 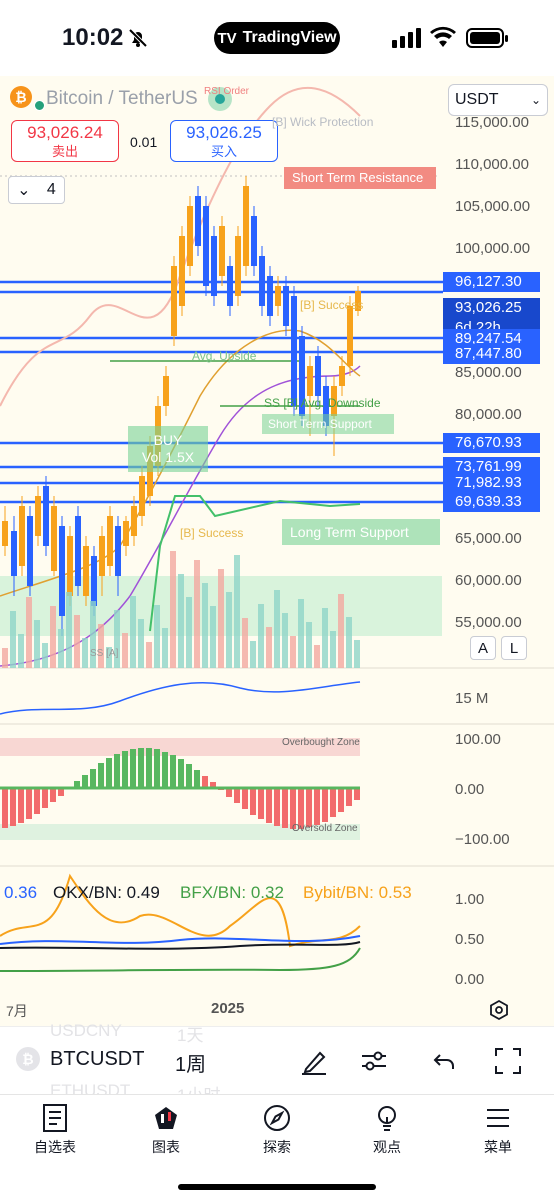 I want to click on oversold-zone, so click(x=180, y=832).